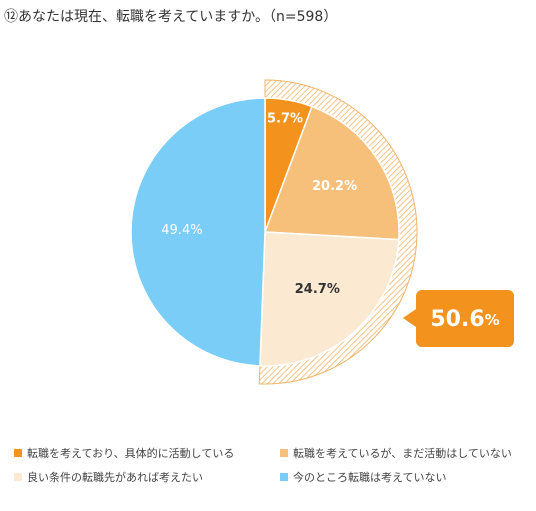 This screenshot has height=511, width=536. I want to click on callout-bubble, so click(458, 318).